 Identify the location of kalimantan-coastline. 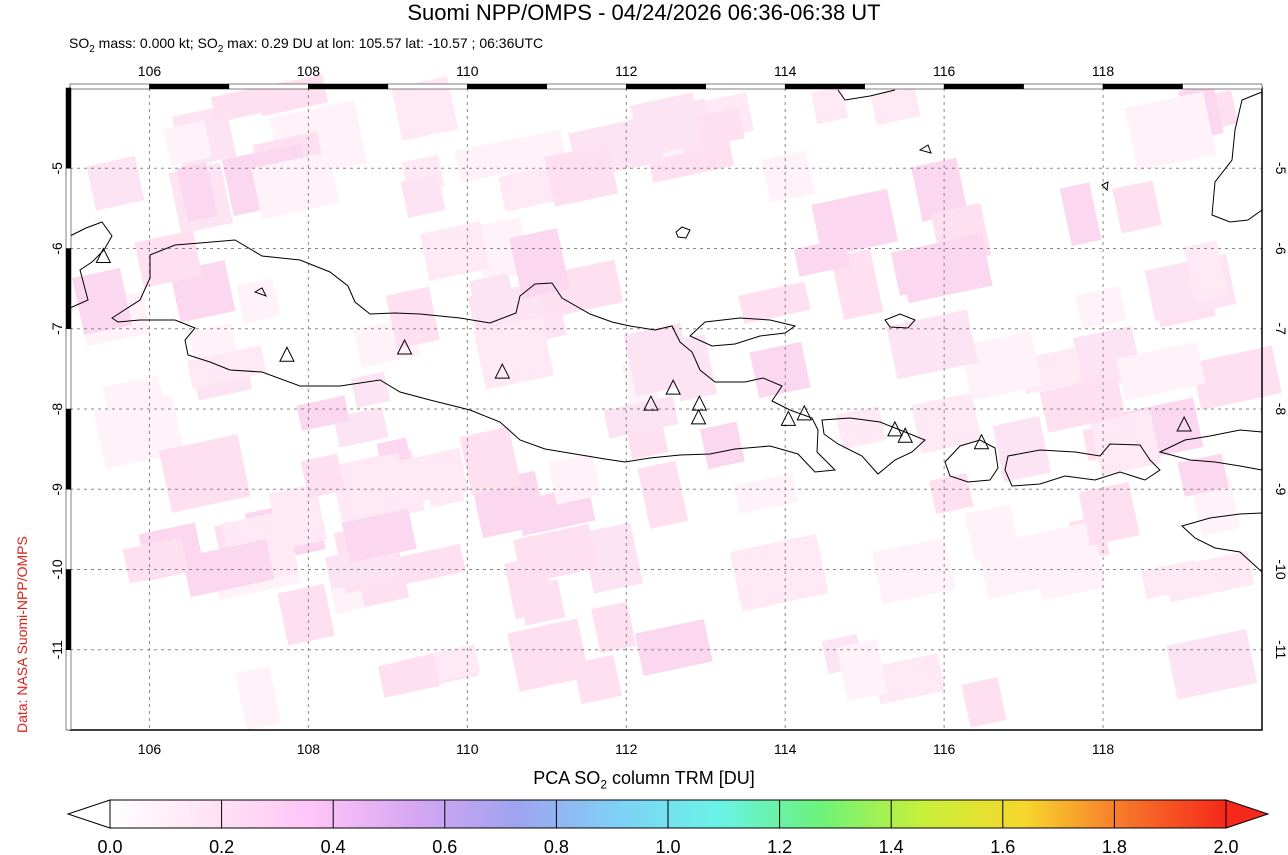
(866, 95).